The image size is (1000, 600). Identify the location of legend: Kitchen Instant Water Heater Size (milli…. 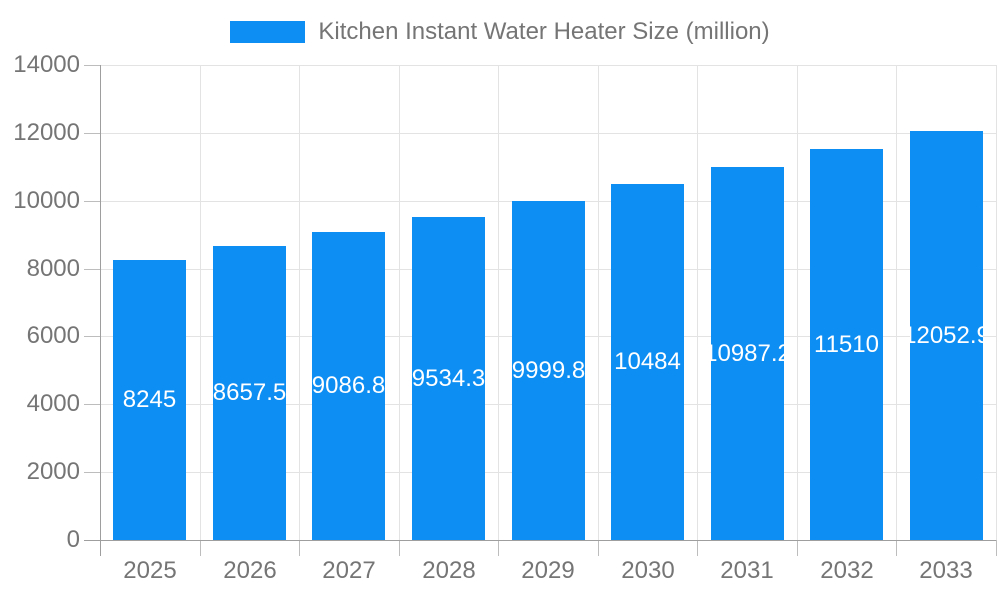
(500, 32).